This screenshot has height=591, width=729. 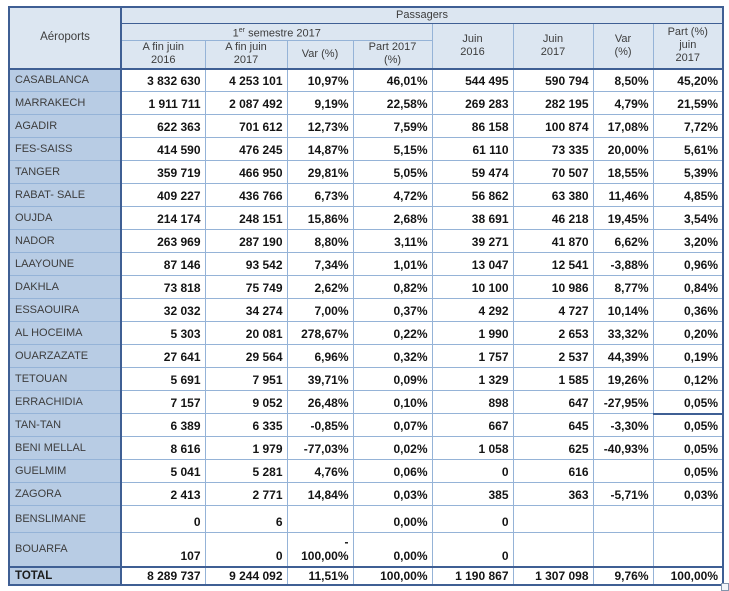 I want to click on airport-name: TETOUAN, so click(x=65, y=379).